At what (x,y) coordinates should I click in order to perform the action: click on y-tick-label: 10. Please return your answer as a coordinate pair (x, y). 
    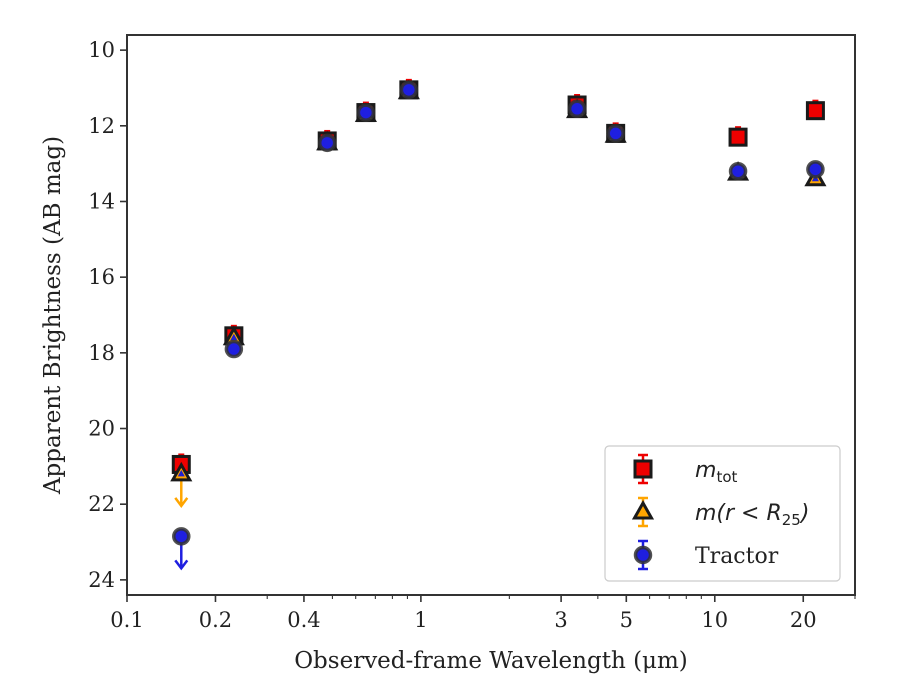
    Looking at the image, I should click on (101, 50).